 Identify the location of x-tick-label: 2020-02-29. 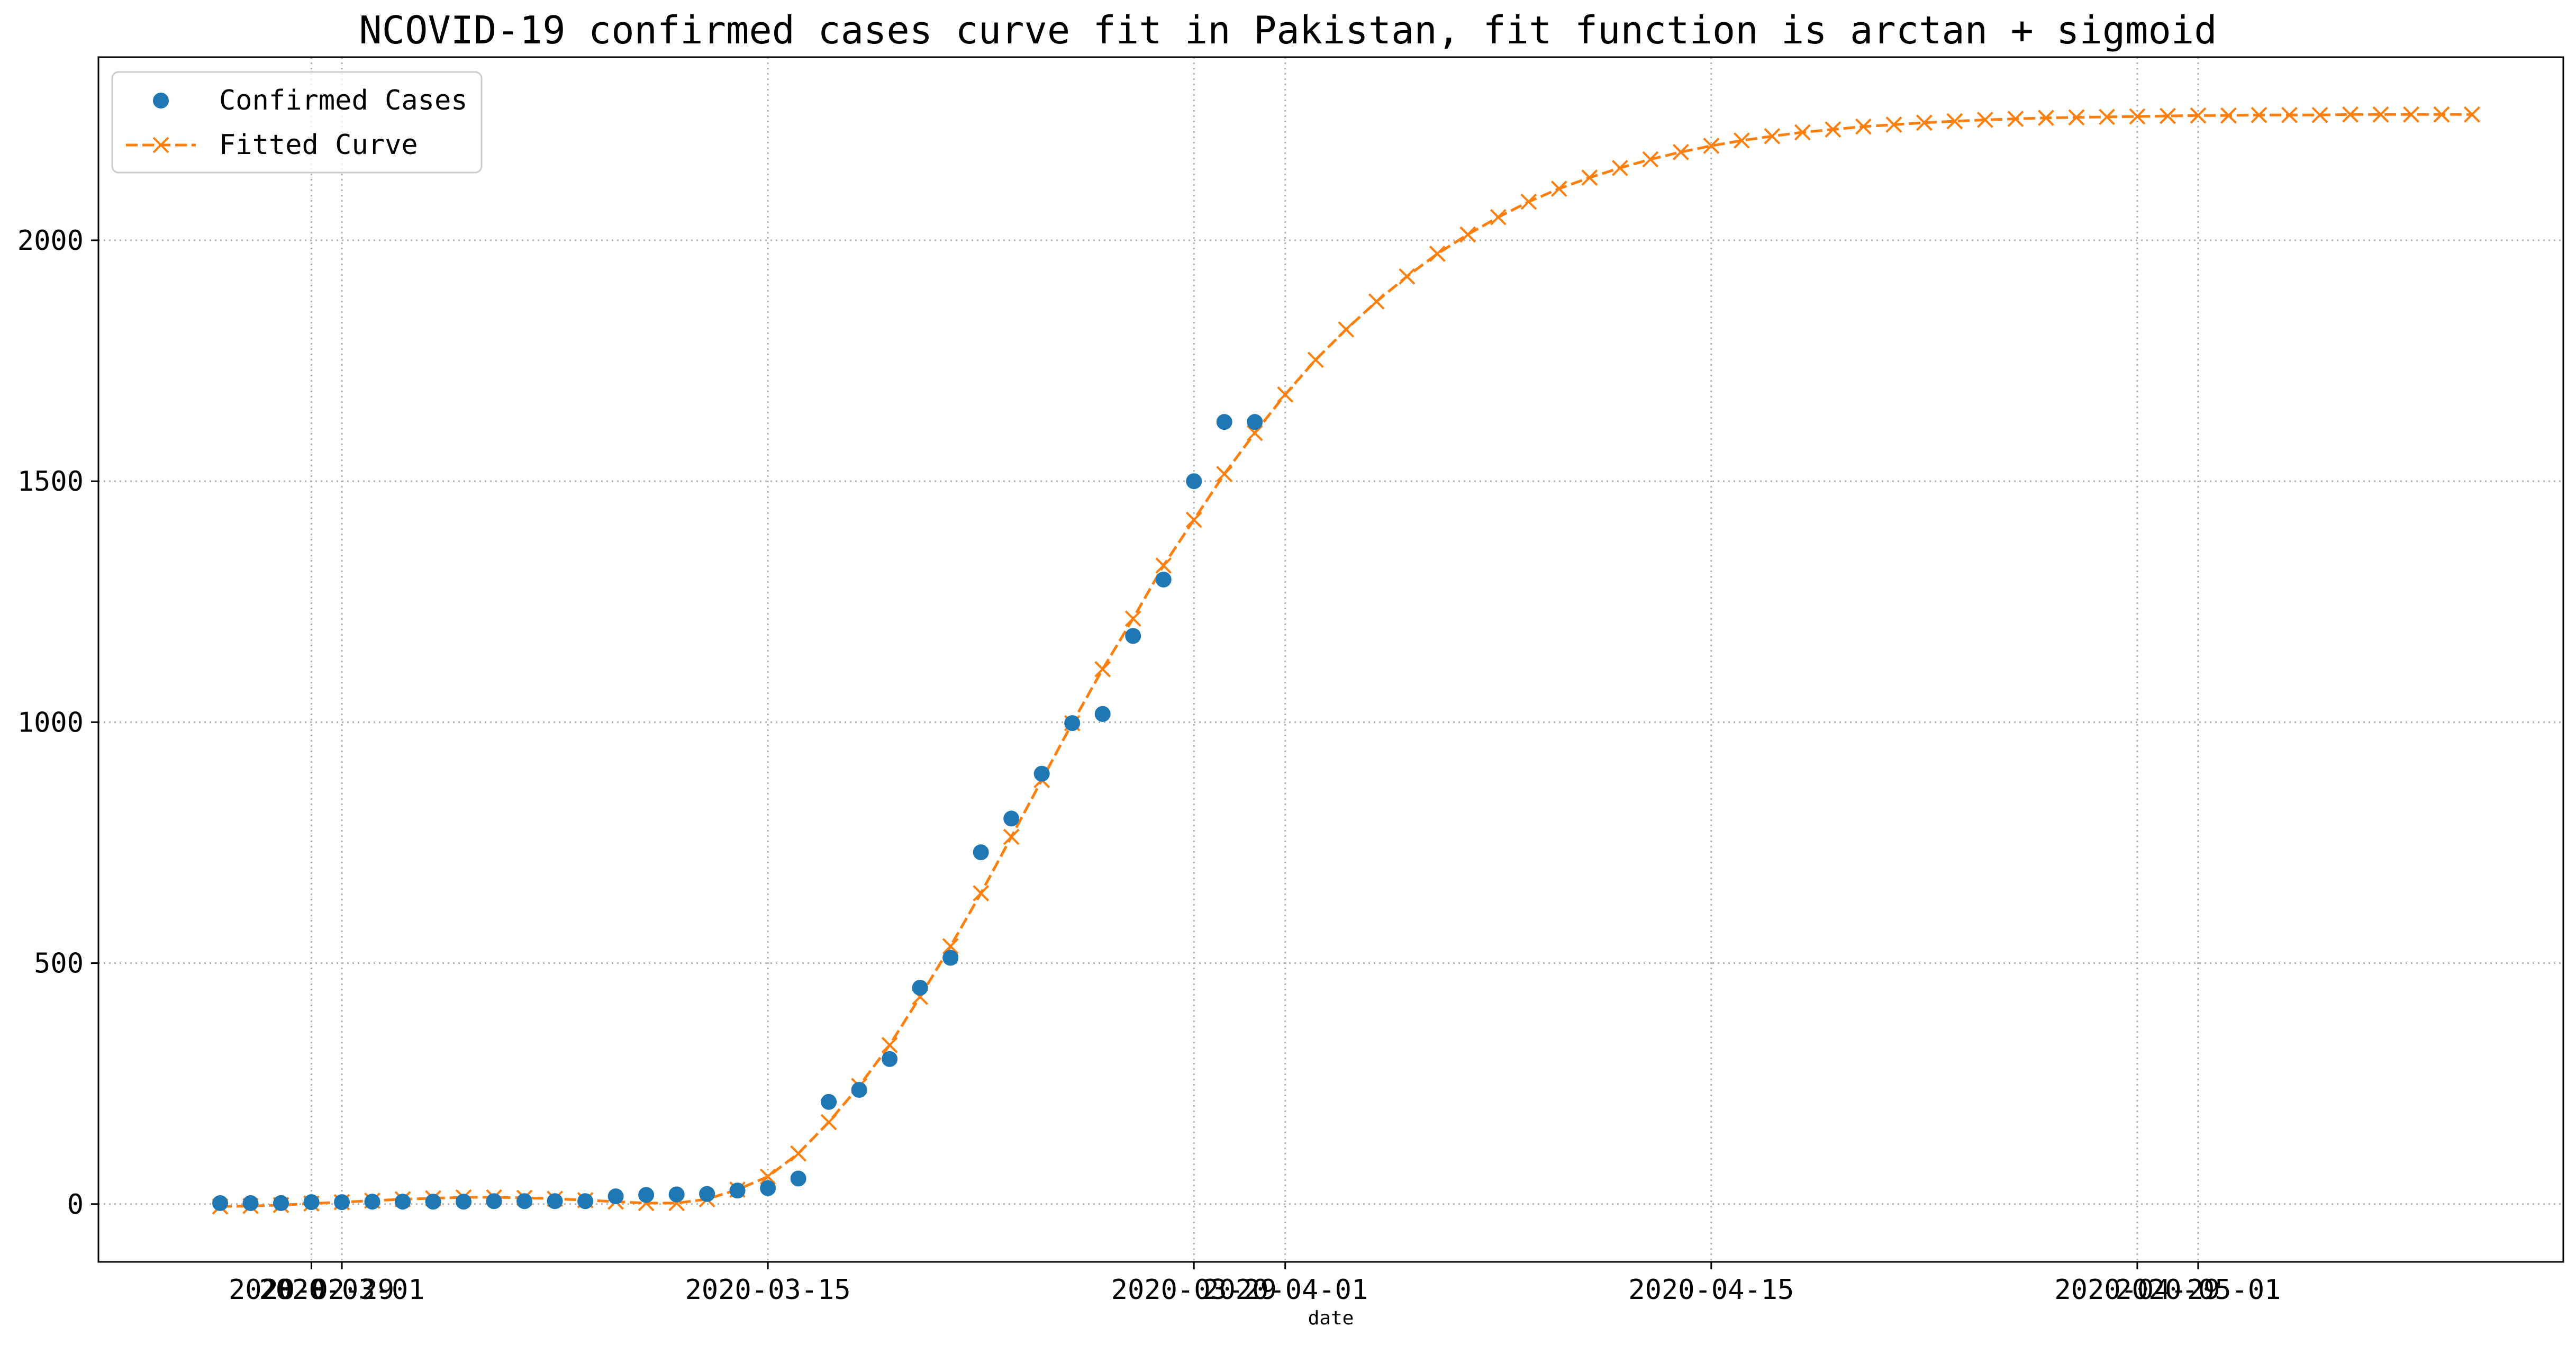
(311, 1290).